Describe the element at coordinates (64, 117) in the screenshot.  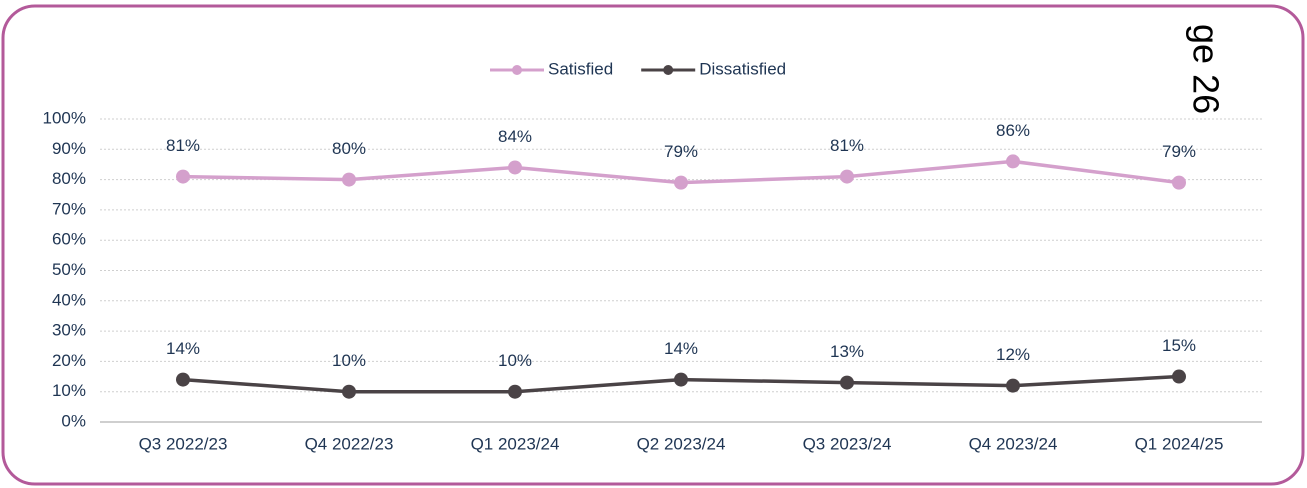
I see `y-tick-label: 100%` at that location.